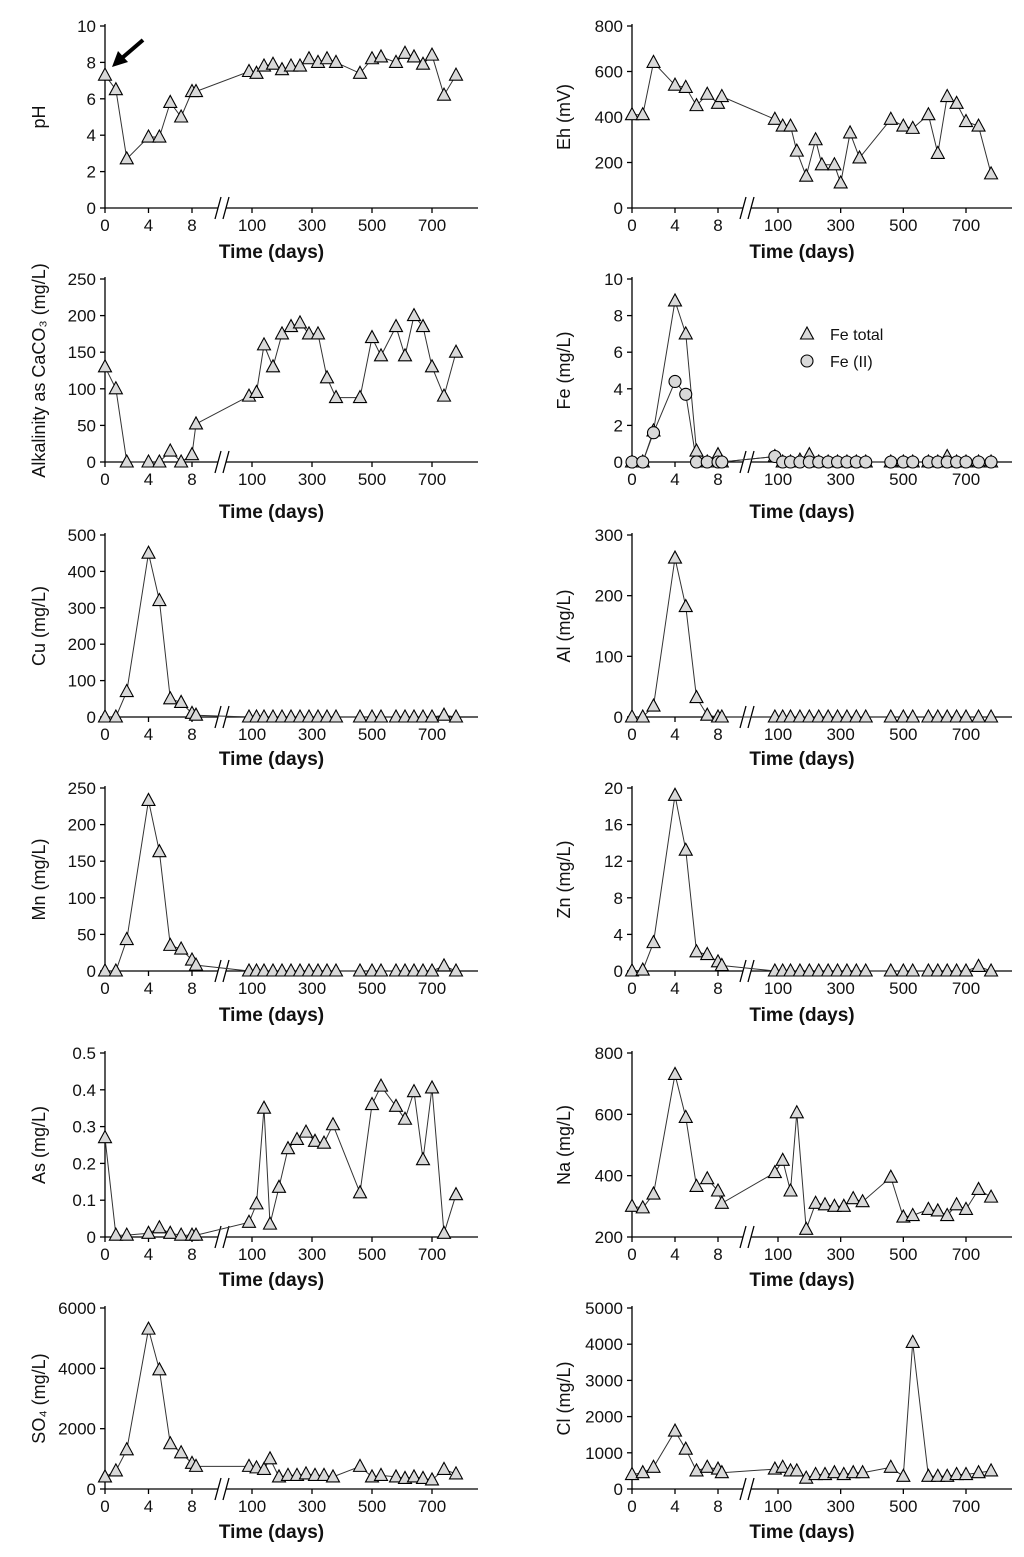 This screenshot has height=1557, width=1024. I want to click on y-tick-label: 0, so click(91, 462).